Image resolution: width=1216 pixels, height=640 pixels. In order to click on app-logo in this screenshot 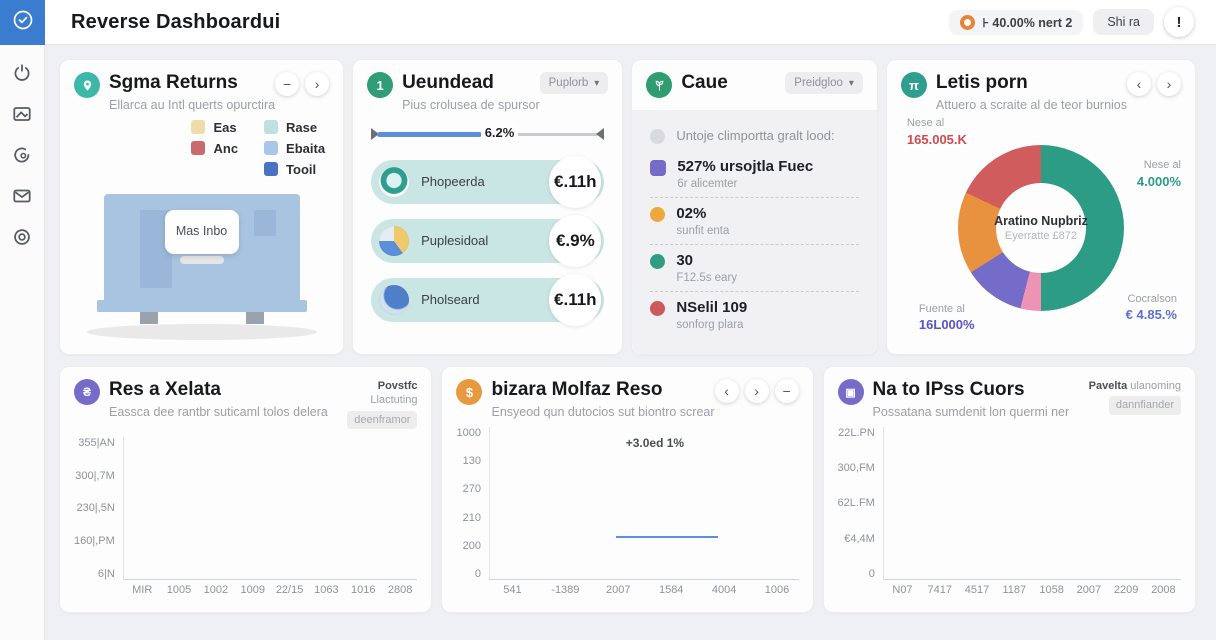, I will do `click(22, 22)`.